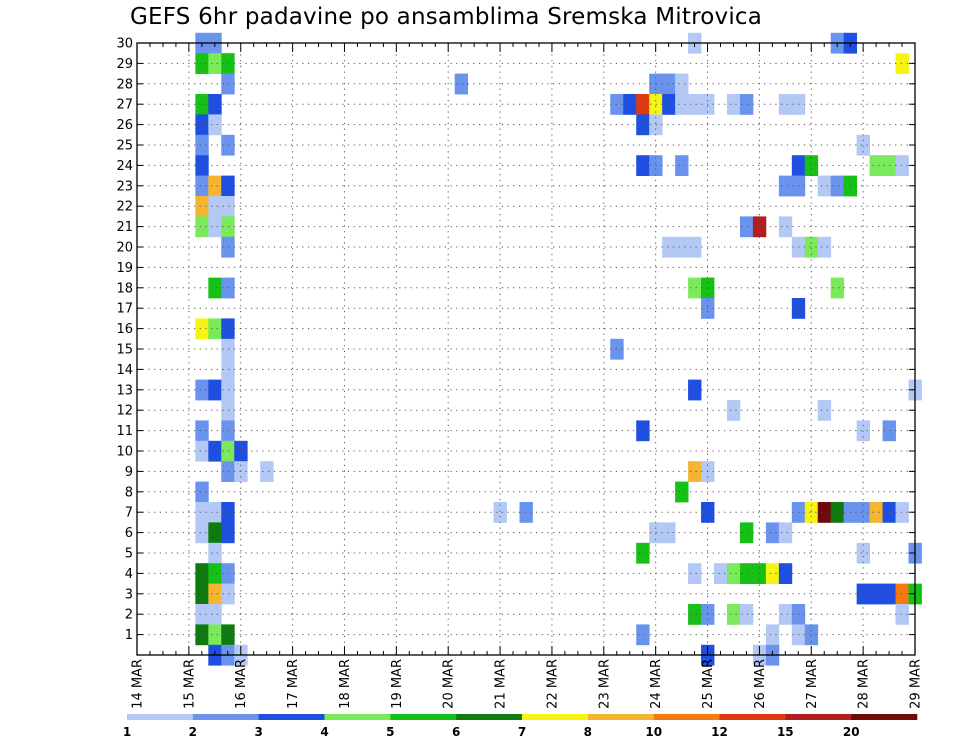  I want to click on colorbar-label: 3, so click(259, 732).